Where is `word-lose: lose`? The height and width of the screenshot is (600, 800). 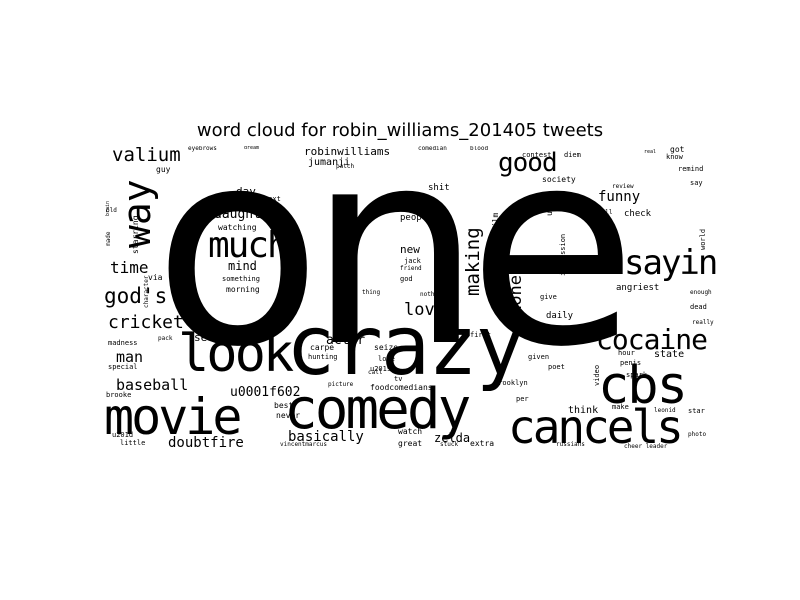 word-lose: lose is located at coordinates (386, 359).